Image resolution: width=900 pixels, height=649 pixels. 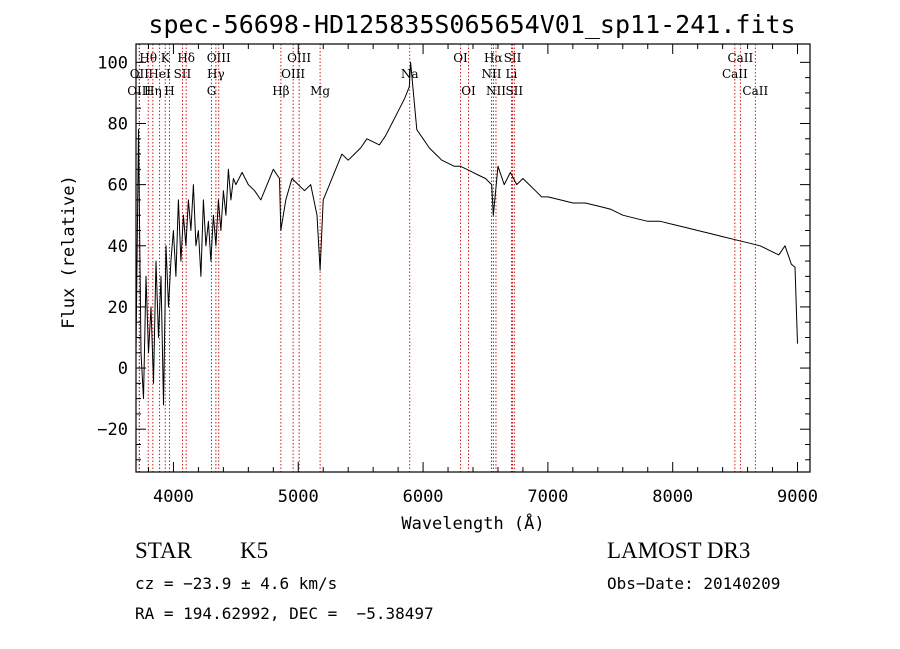 I want to click on x-tick-label: 6000, so click(x=423, y=497).